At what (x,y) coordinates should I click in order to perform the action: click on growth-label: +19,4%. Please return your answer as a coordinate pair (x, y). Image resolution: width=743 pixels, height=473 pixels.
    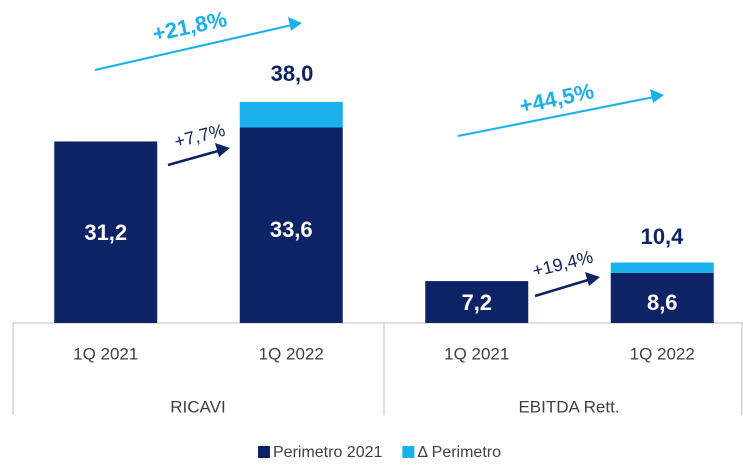
    Looking at the image, I should click on (562, 264).